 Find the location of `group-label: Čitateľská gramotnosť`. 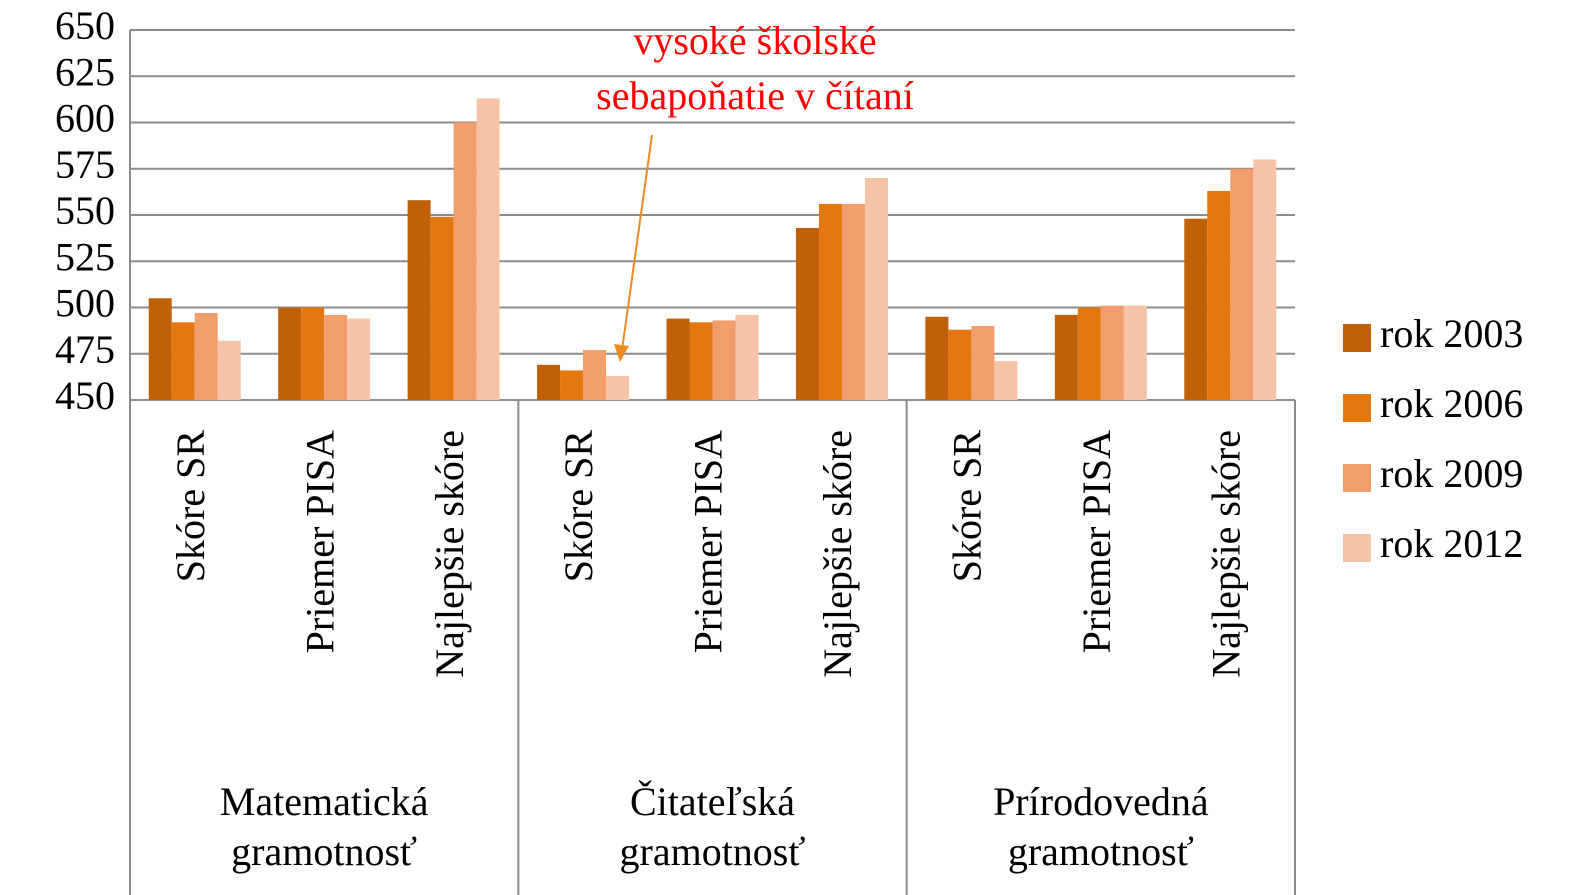

group-label: Čitateľská gramotnosť is located at coordinates (712, 826).